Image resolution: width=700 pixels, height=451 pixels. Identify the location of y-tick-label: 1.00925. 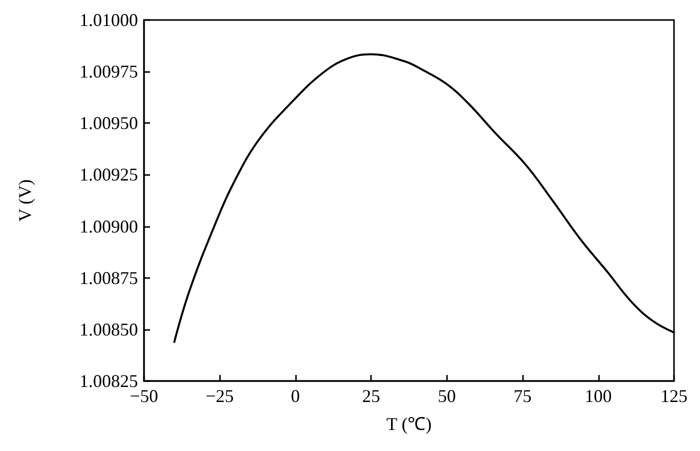
(109, 174).